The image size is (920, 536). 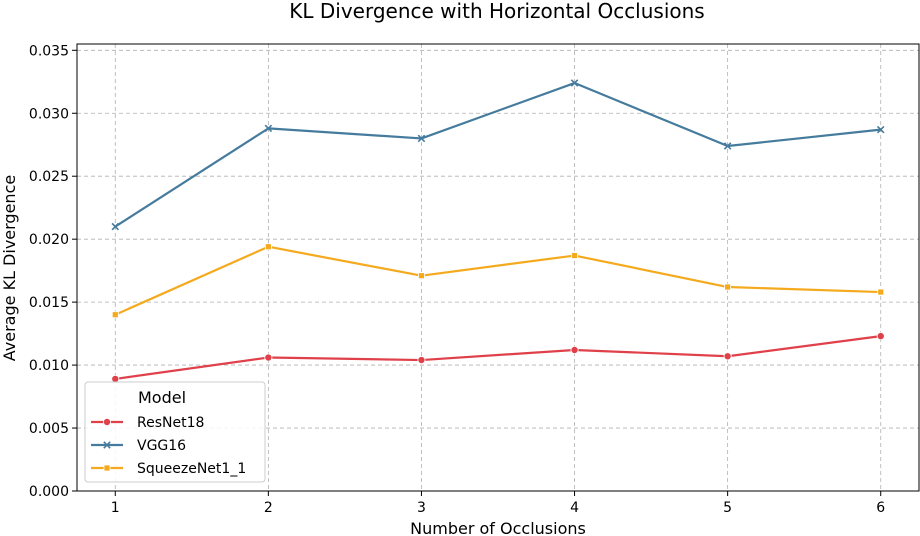 I want to click on legend: Model ResNet18 VGG16 SqueezeNet1_1, so click(x=175, y=432).